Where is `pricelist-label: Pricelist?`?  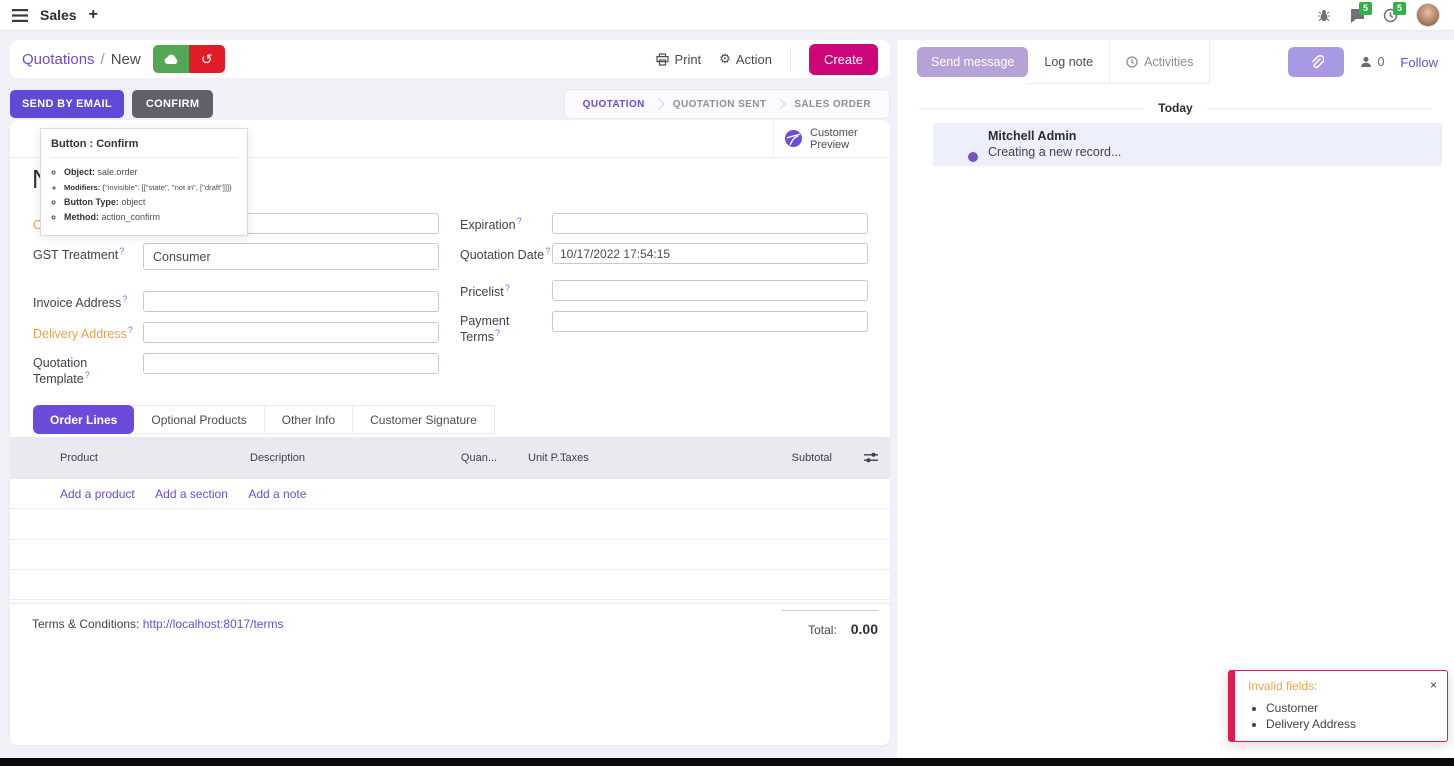 pricelist-label: Pricelist? is located at coordinates (485, 291).